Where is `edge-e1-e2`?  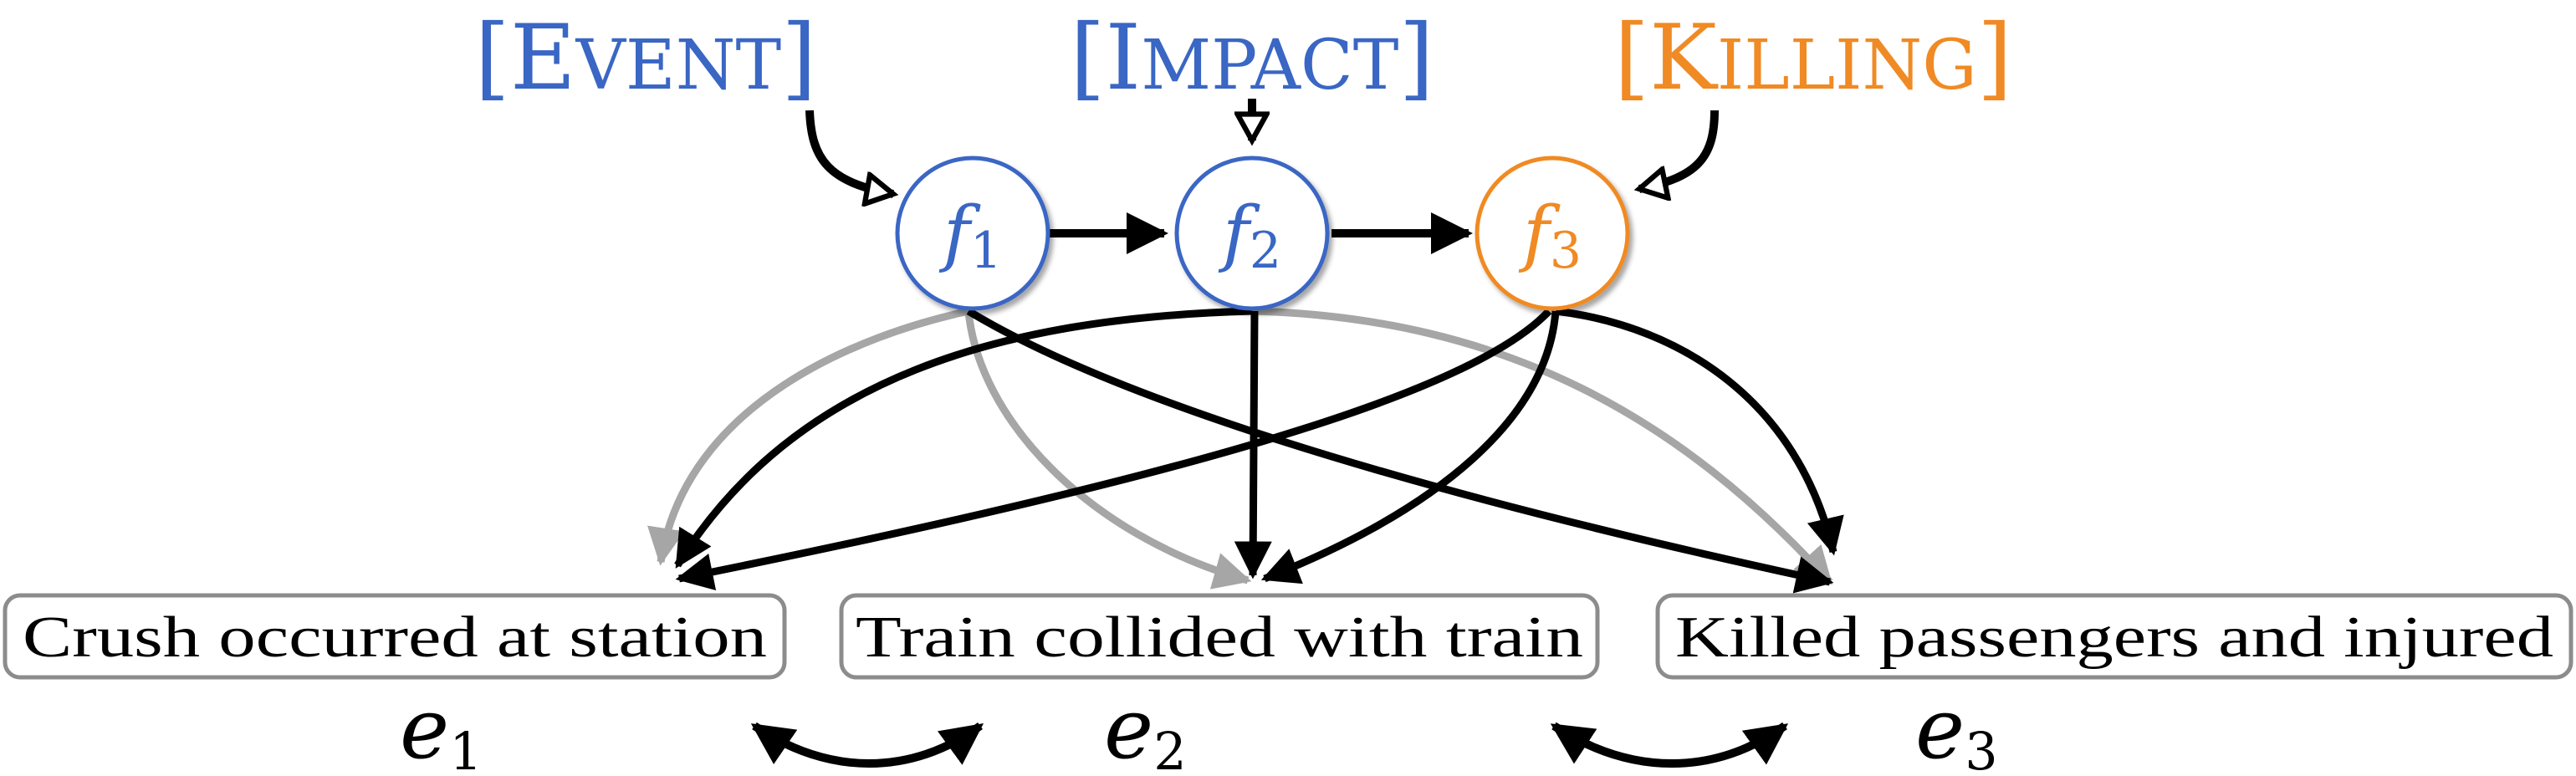 edge-e1-e2 is located at coordinates (867, 745).